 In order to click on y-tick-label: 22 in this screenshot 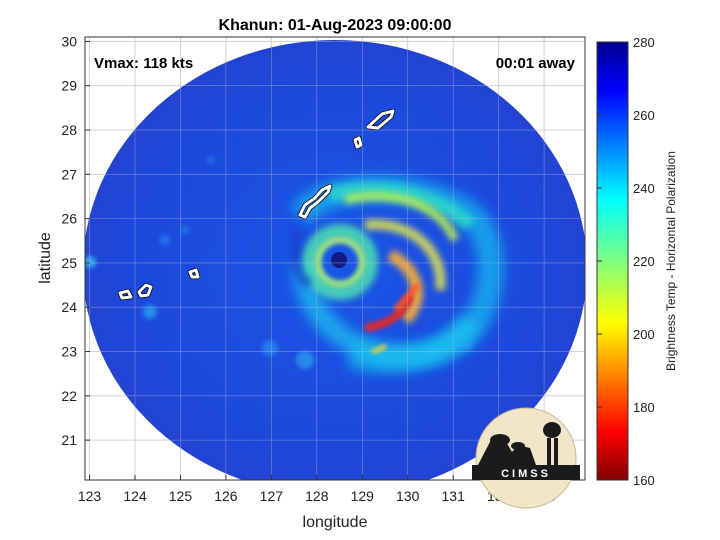, I will do `click(69, 396)`.